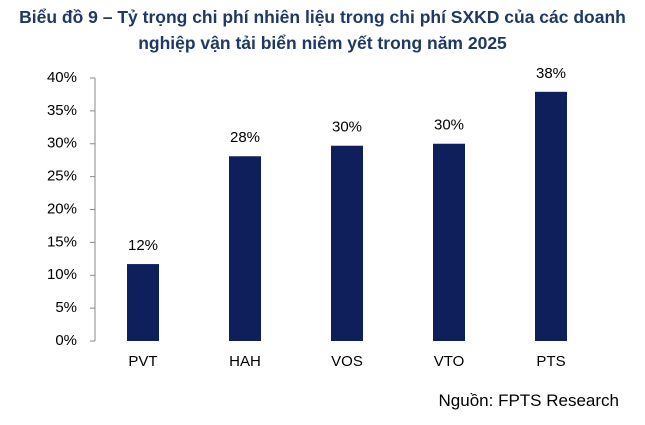 This screenshot has width=645, height=425. I want to click on value-label: 28%, so click(245, 137).